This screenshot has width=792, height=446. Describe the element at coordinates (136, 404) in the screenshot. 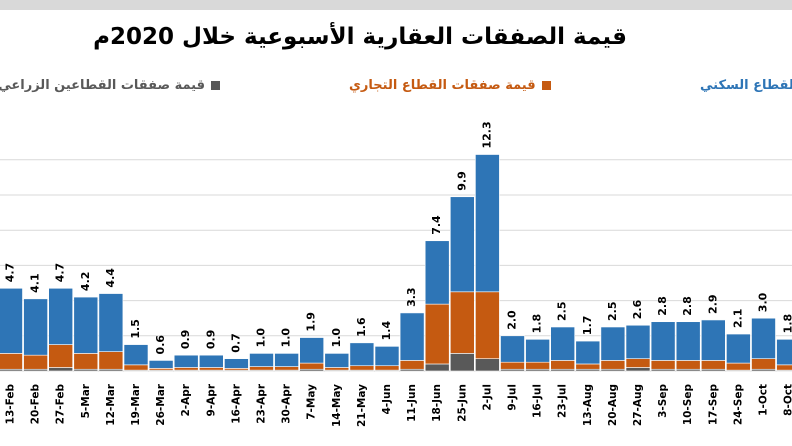

I see `x-tick-label: 19-Mar` at that location.